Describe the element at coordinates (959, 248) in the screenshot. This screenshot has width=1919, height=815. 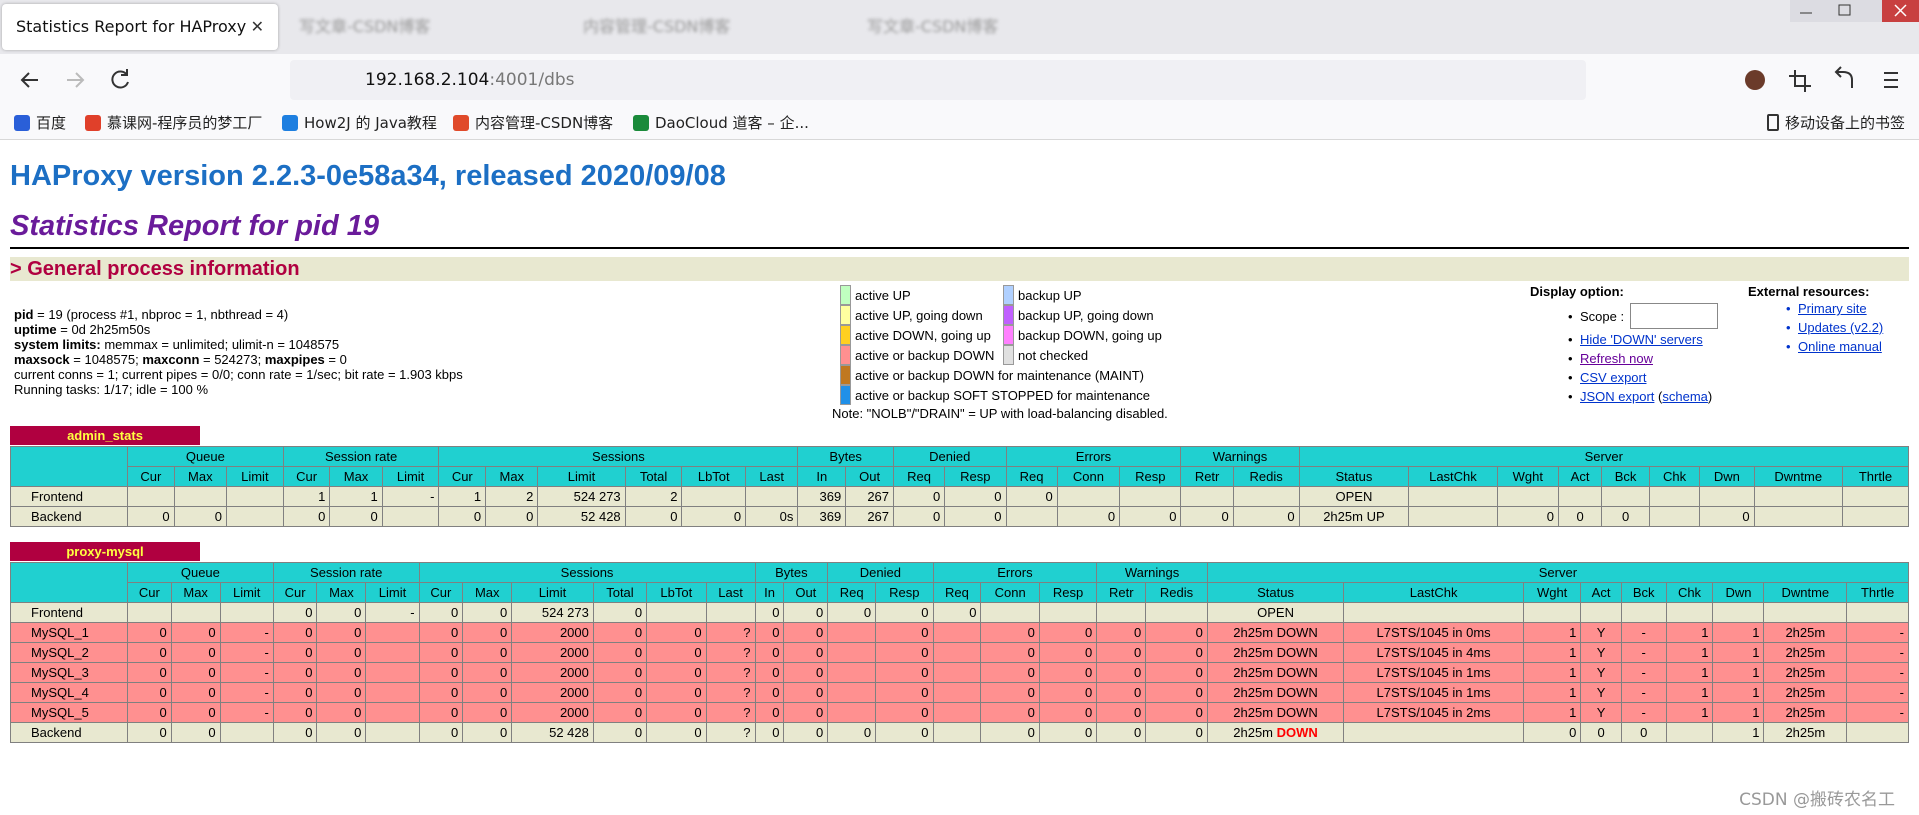
I see `rule` at that location.